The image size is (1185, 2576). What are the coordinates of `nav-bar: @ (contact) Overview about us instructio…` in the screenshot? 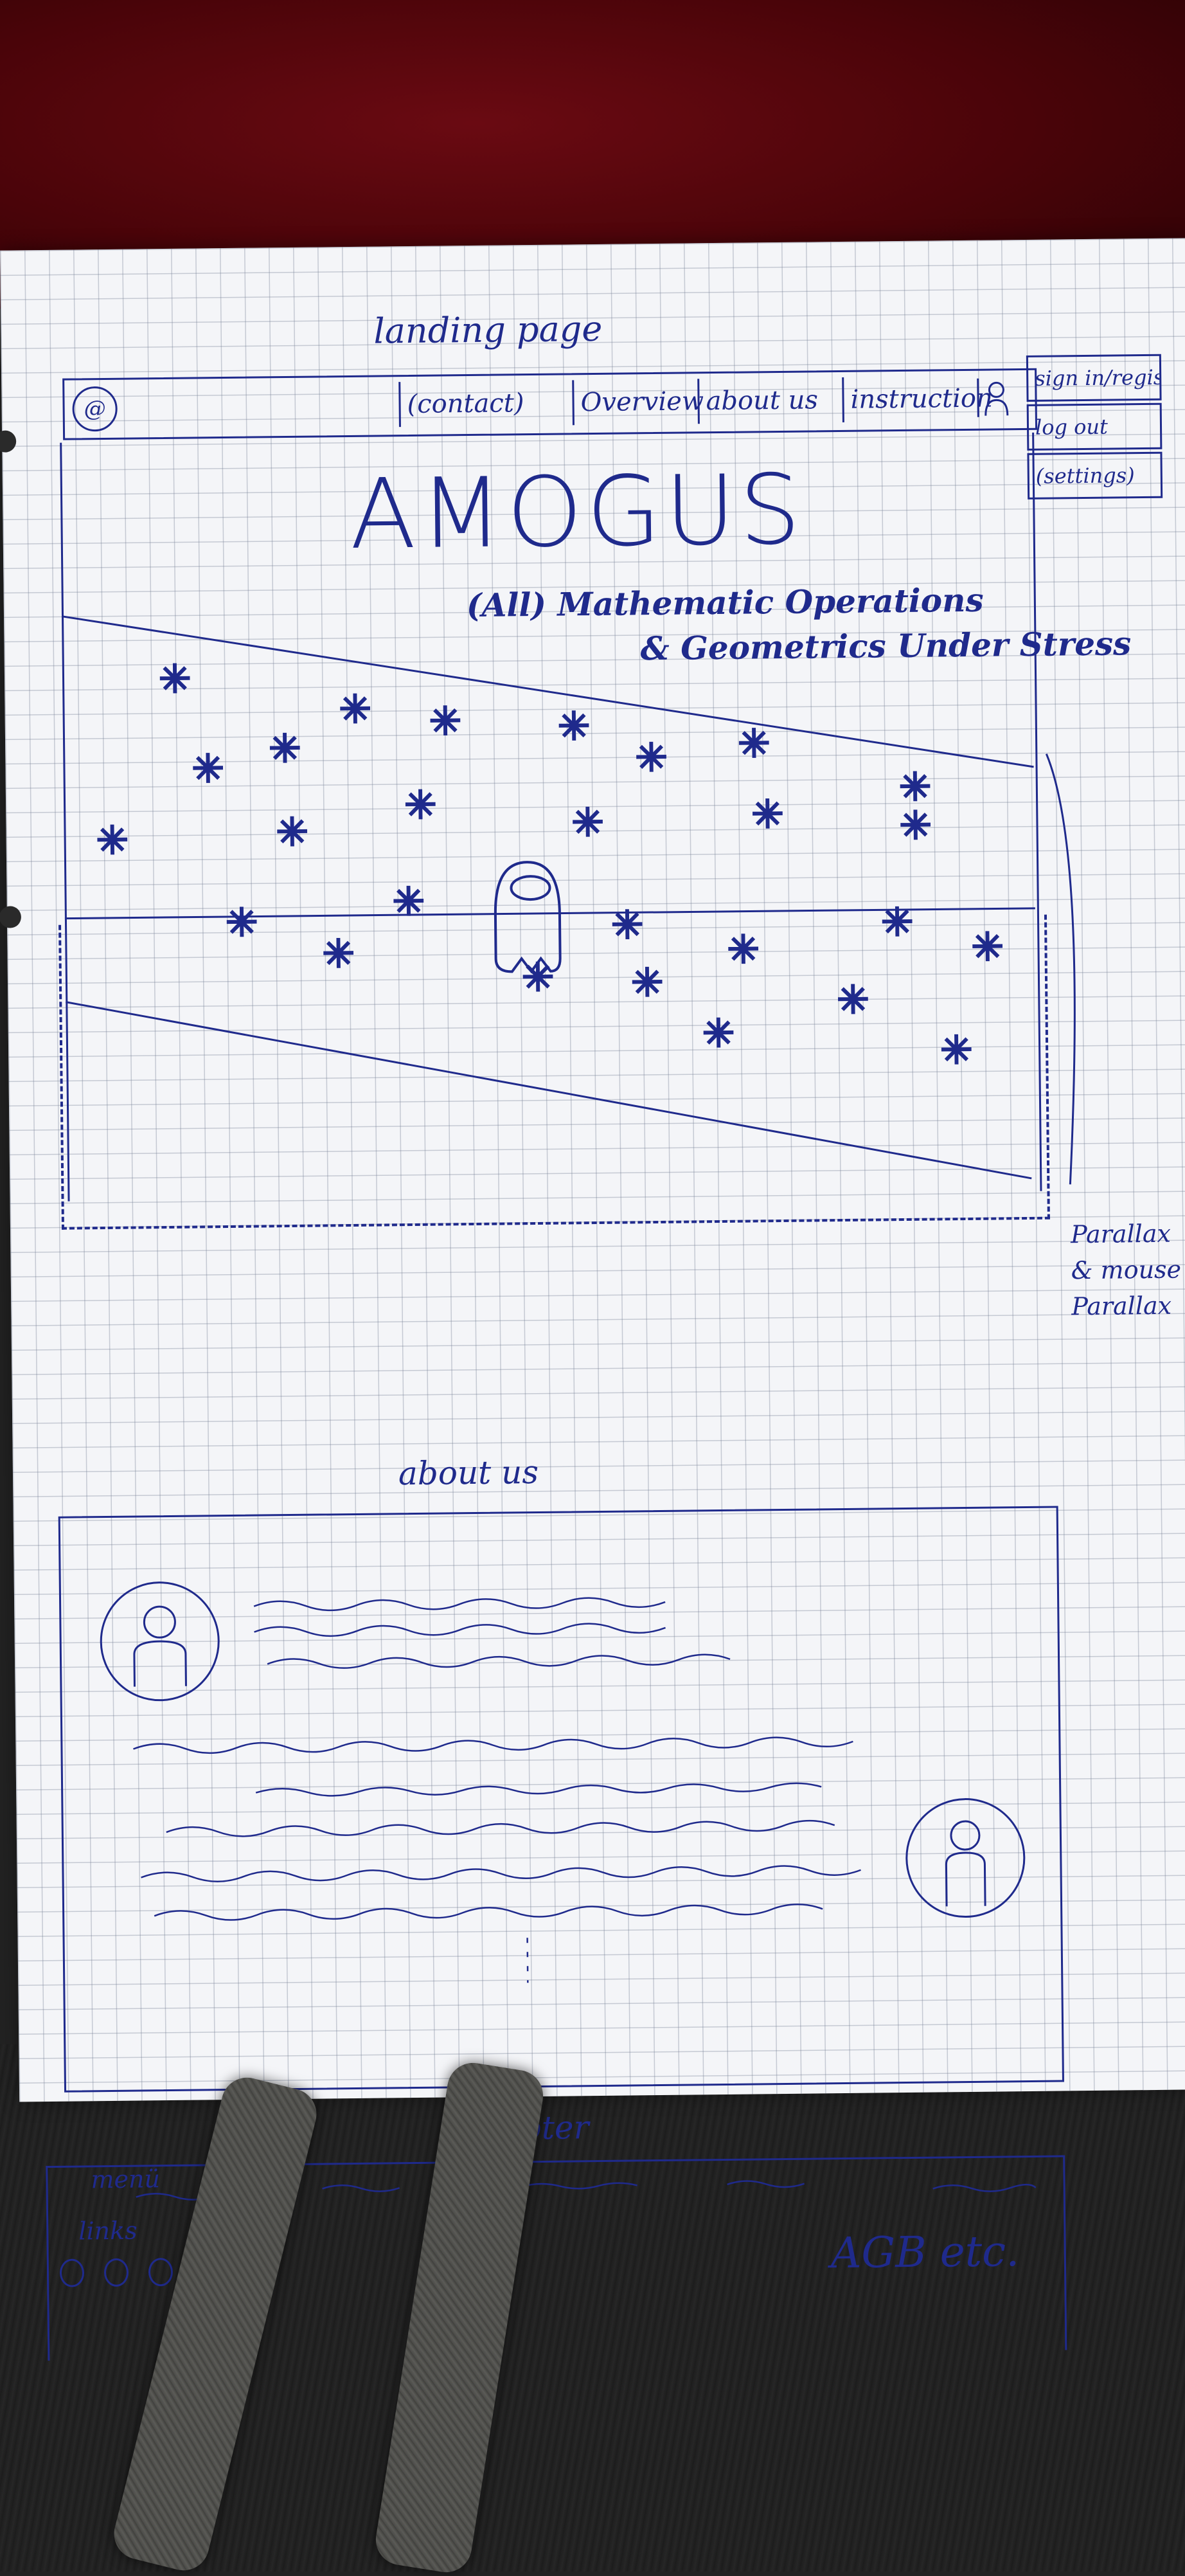 It's located at (550, 404).